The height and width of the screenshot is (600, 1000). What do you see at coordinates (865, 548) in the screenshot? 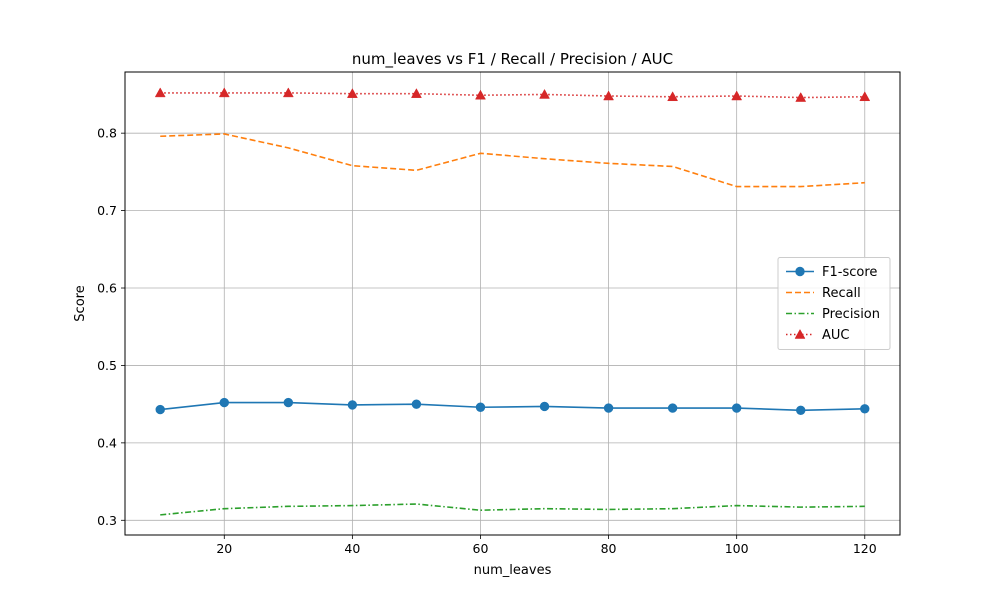
I see `x-tick-label: 120` at bounding box center [865, 548].